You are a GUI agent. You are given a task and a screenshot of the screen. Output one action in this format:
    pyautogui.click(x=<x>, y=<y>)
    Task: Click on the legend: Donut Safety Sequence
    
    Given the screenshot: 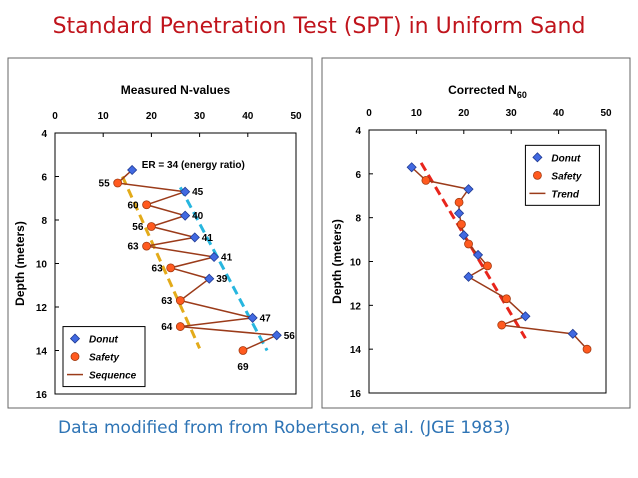 What is the action you would take?
    pyautogui.click(x=104, y=357)
    